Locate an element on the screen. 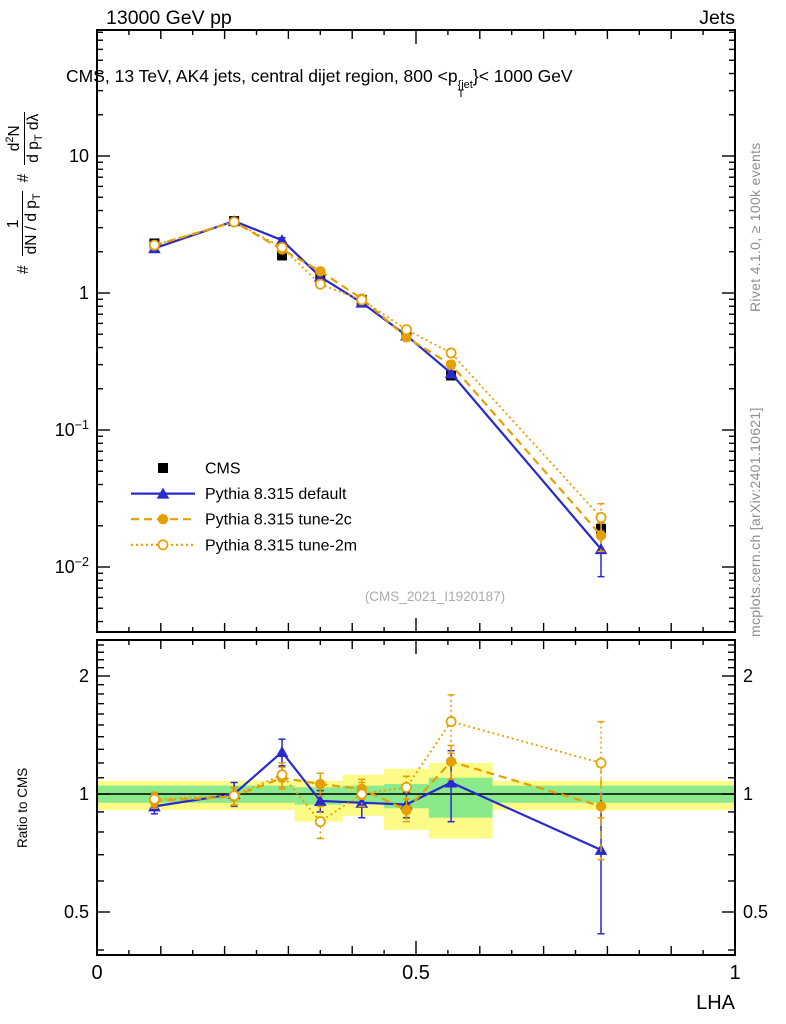 This screenshot has width=786, height=1024. fraction-2: d2N d pT dλ is located at coordinates (24, 138).